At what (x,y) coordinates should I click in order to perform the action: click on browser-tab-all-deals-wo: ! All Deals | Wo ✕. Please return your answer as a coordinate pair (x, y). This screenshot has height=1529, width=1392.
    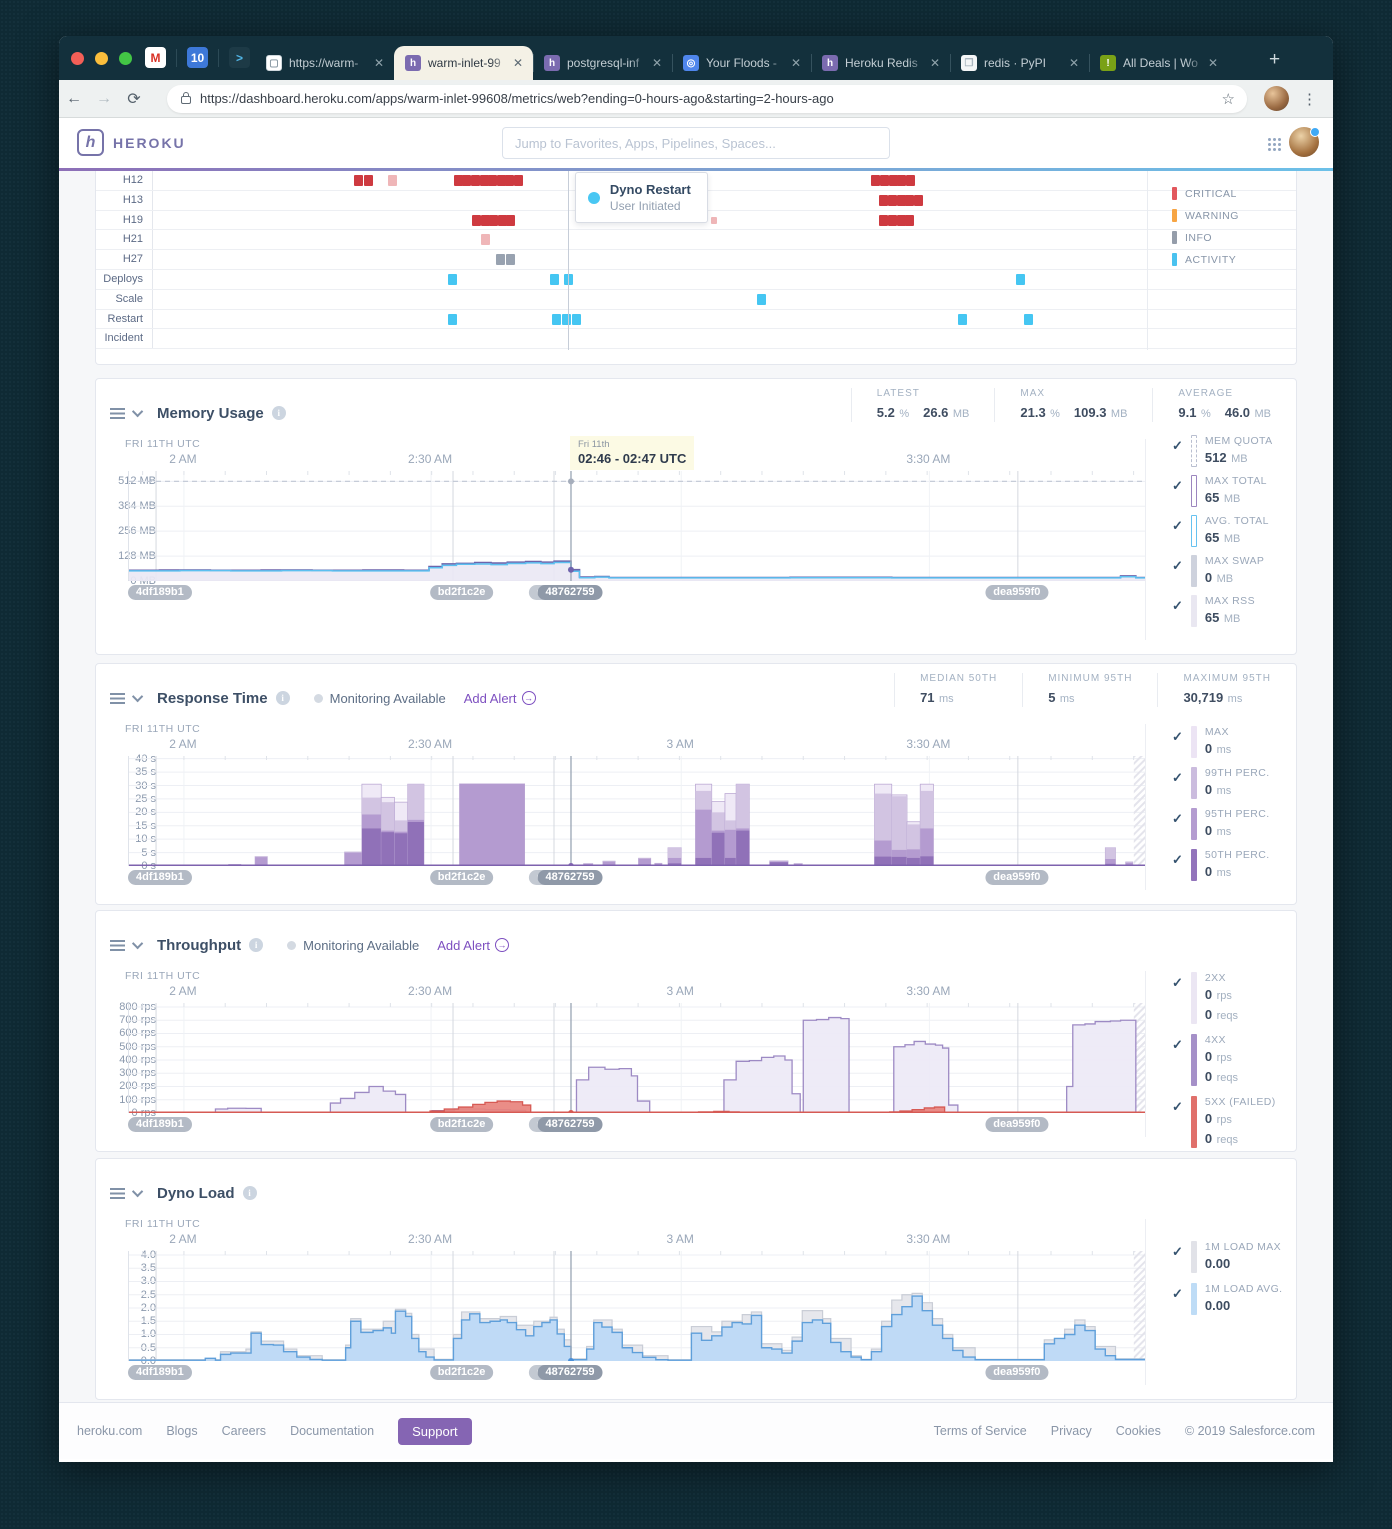
    Looking at the image, I should click on (1158, 63).